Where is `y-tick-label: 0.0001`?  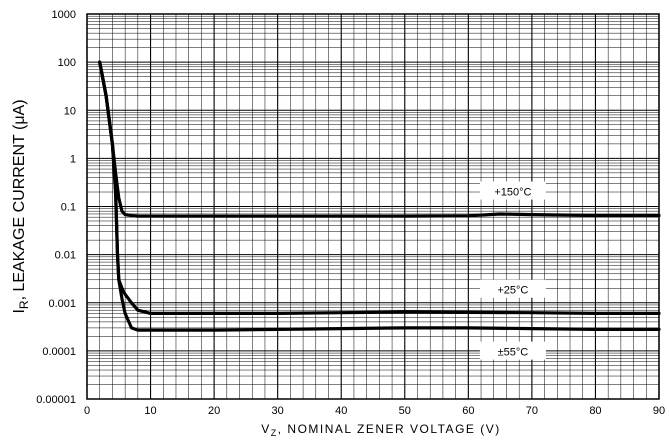
y-tick-label: 0.0001 is located at coordinates (59, 352).